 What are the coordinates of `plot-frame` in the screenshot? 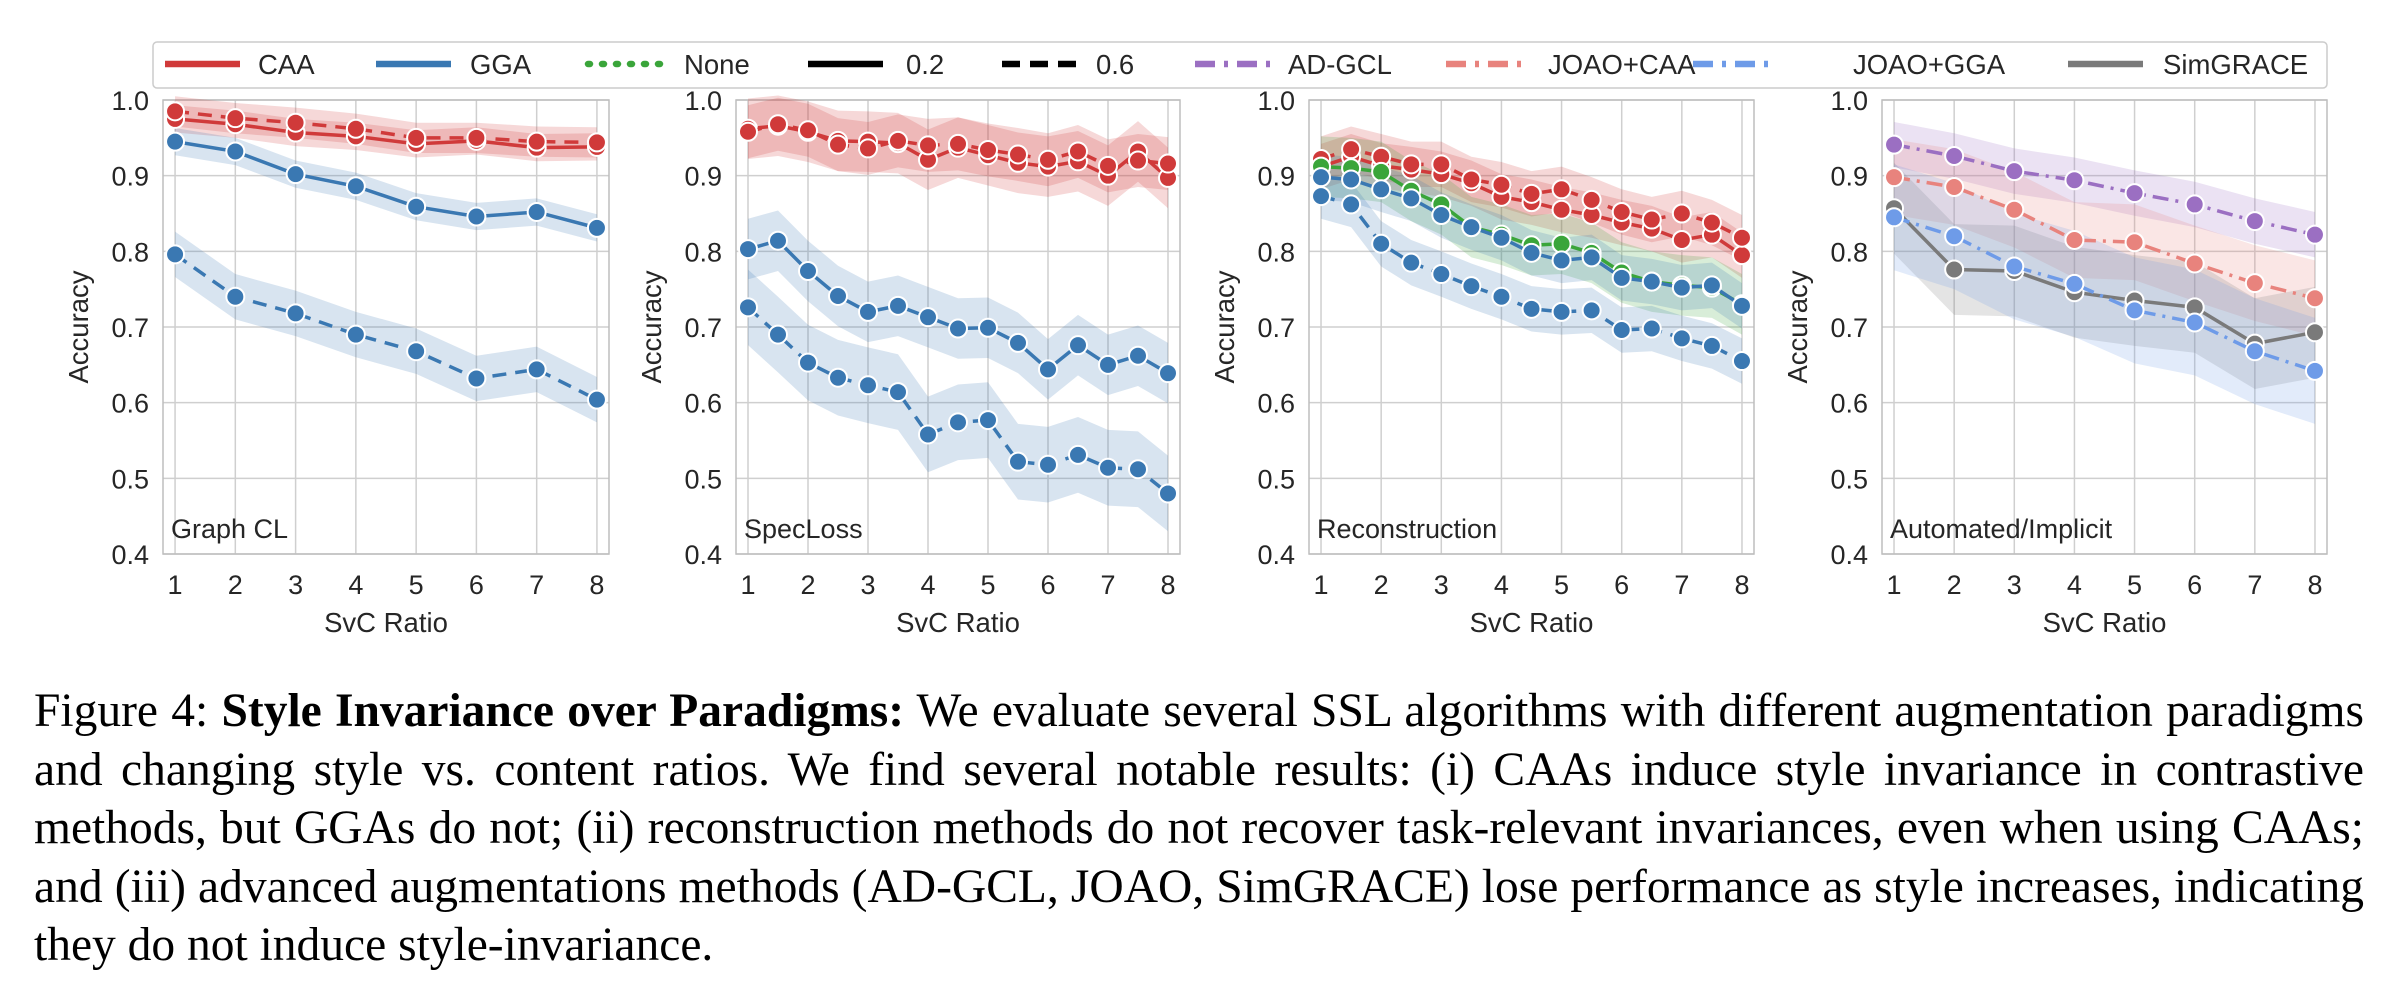 It's located at (2104, 327).